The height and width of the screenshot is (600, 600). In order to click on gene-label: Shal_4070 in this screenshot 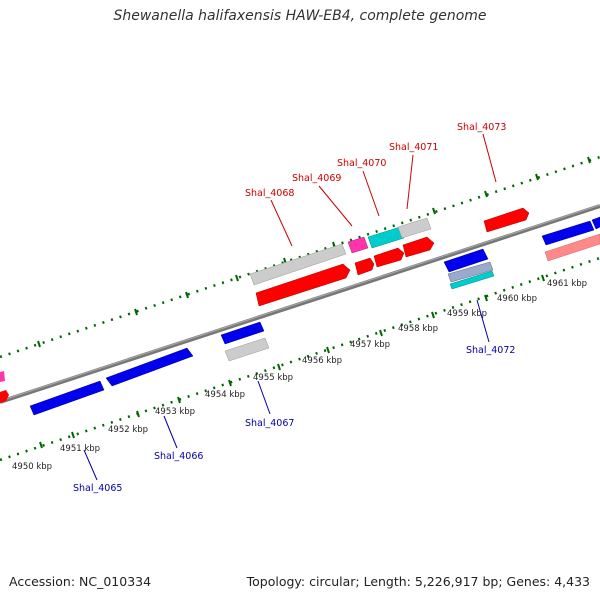, I will do `click(361, 163)`.